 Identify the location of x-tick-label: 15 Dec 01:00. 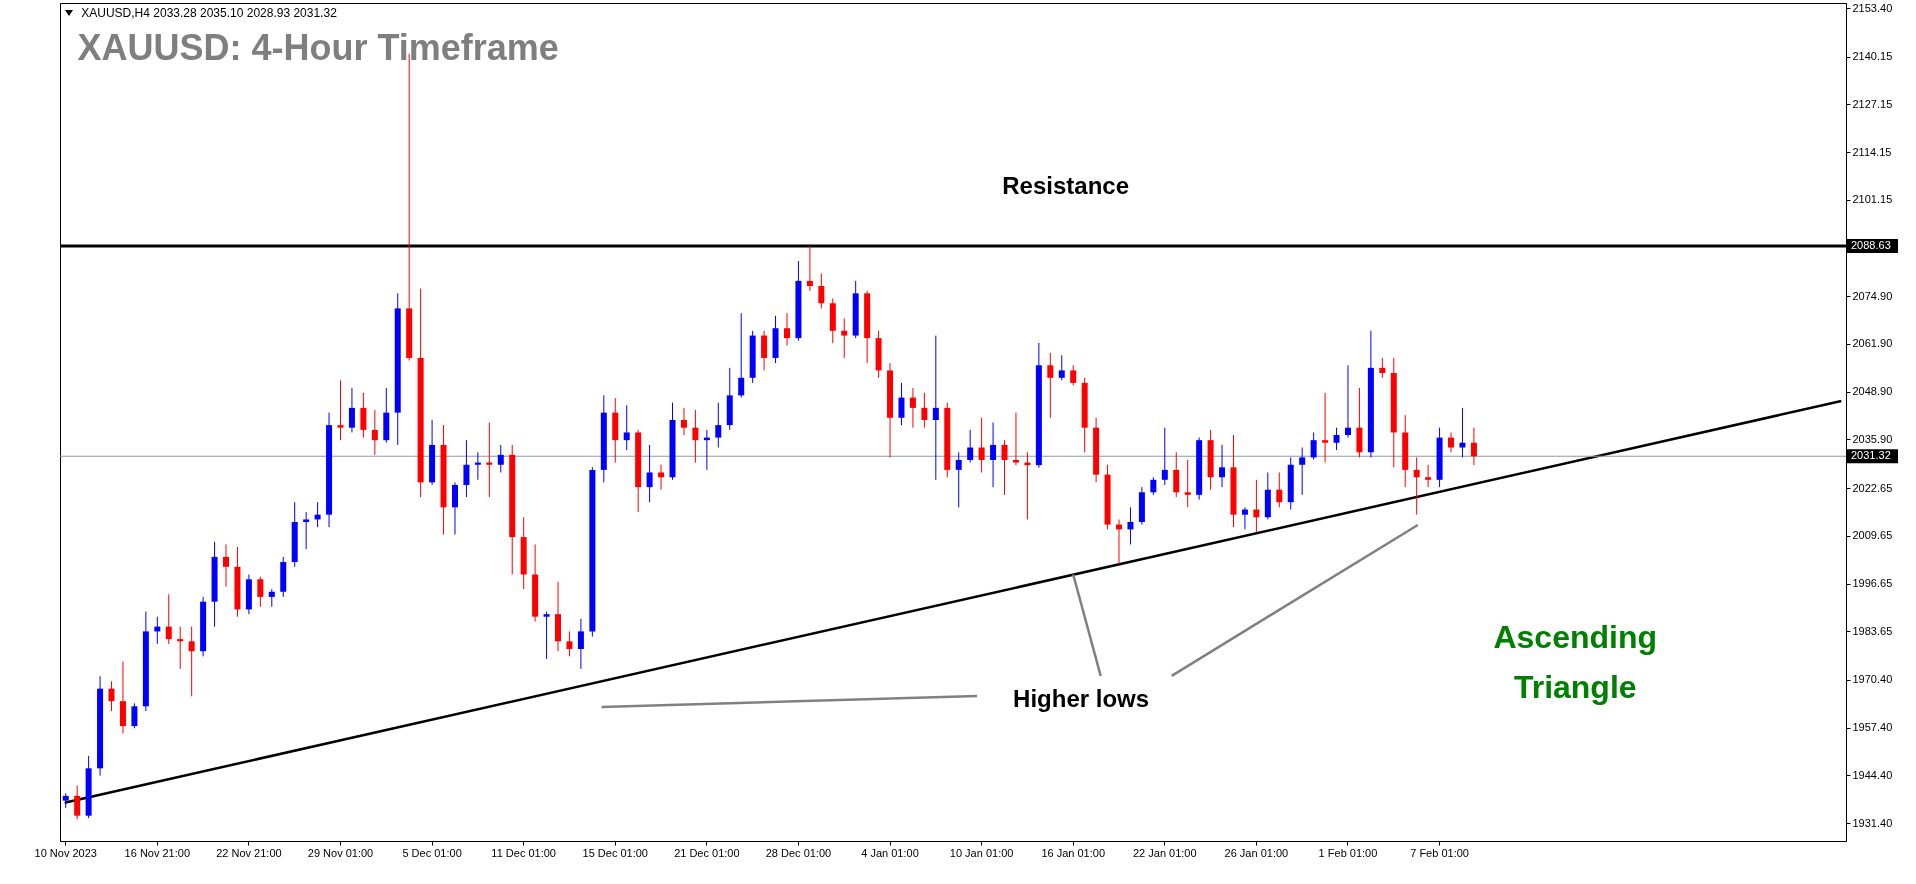
(615, 852).